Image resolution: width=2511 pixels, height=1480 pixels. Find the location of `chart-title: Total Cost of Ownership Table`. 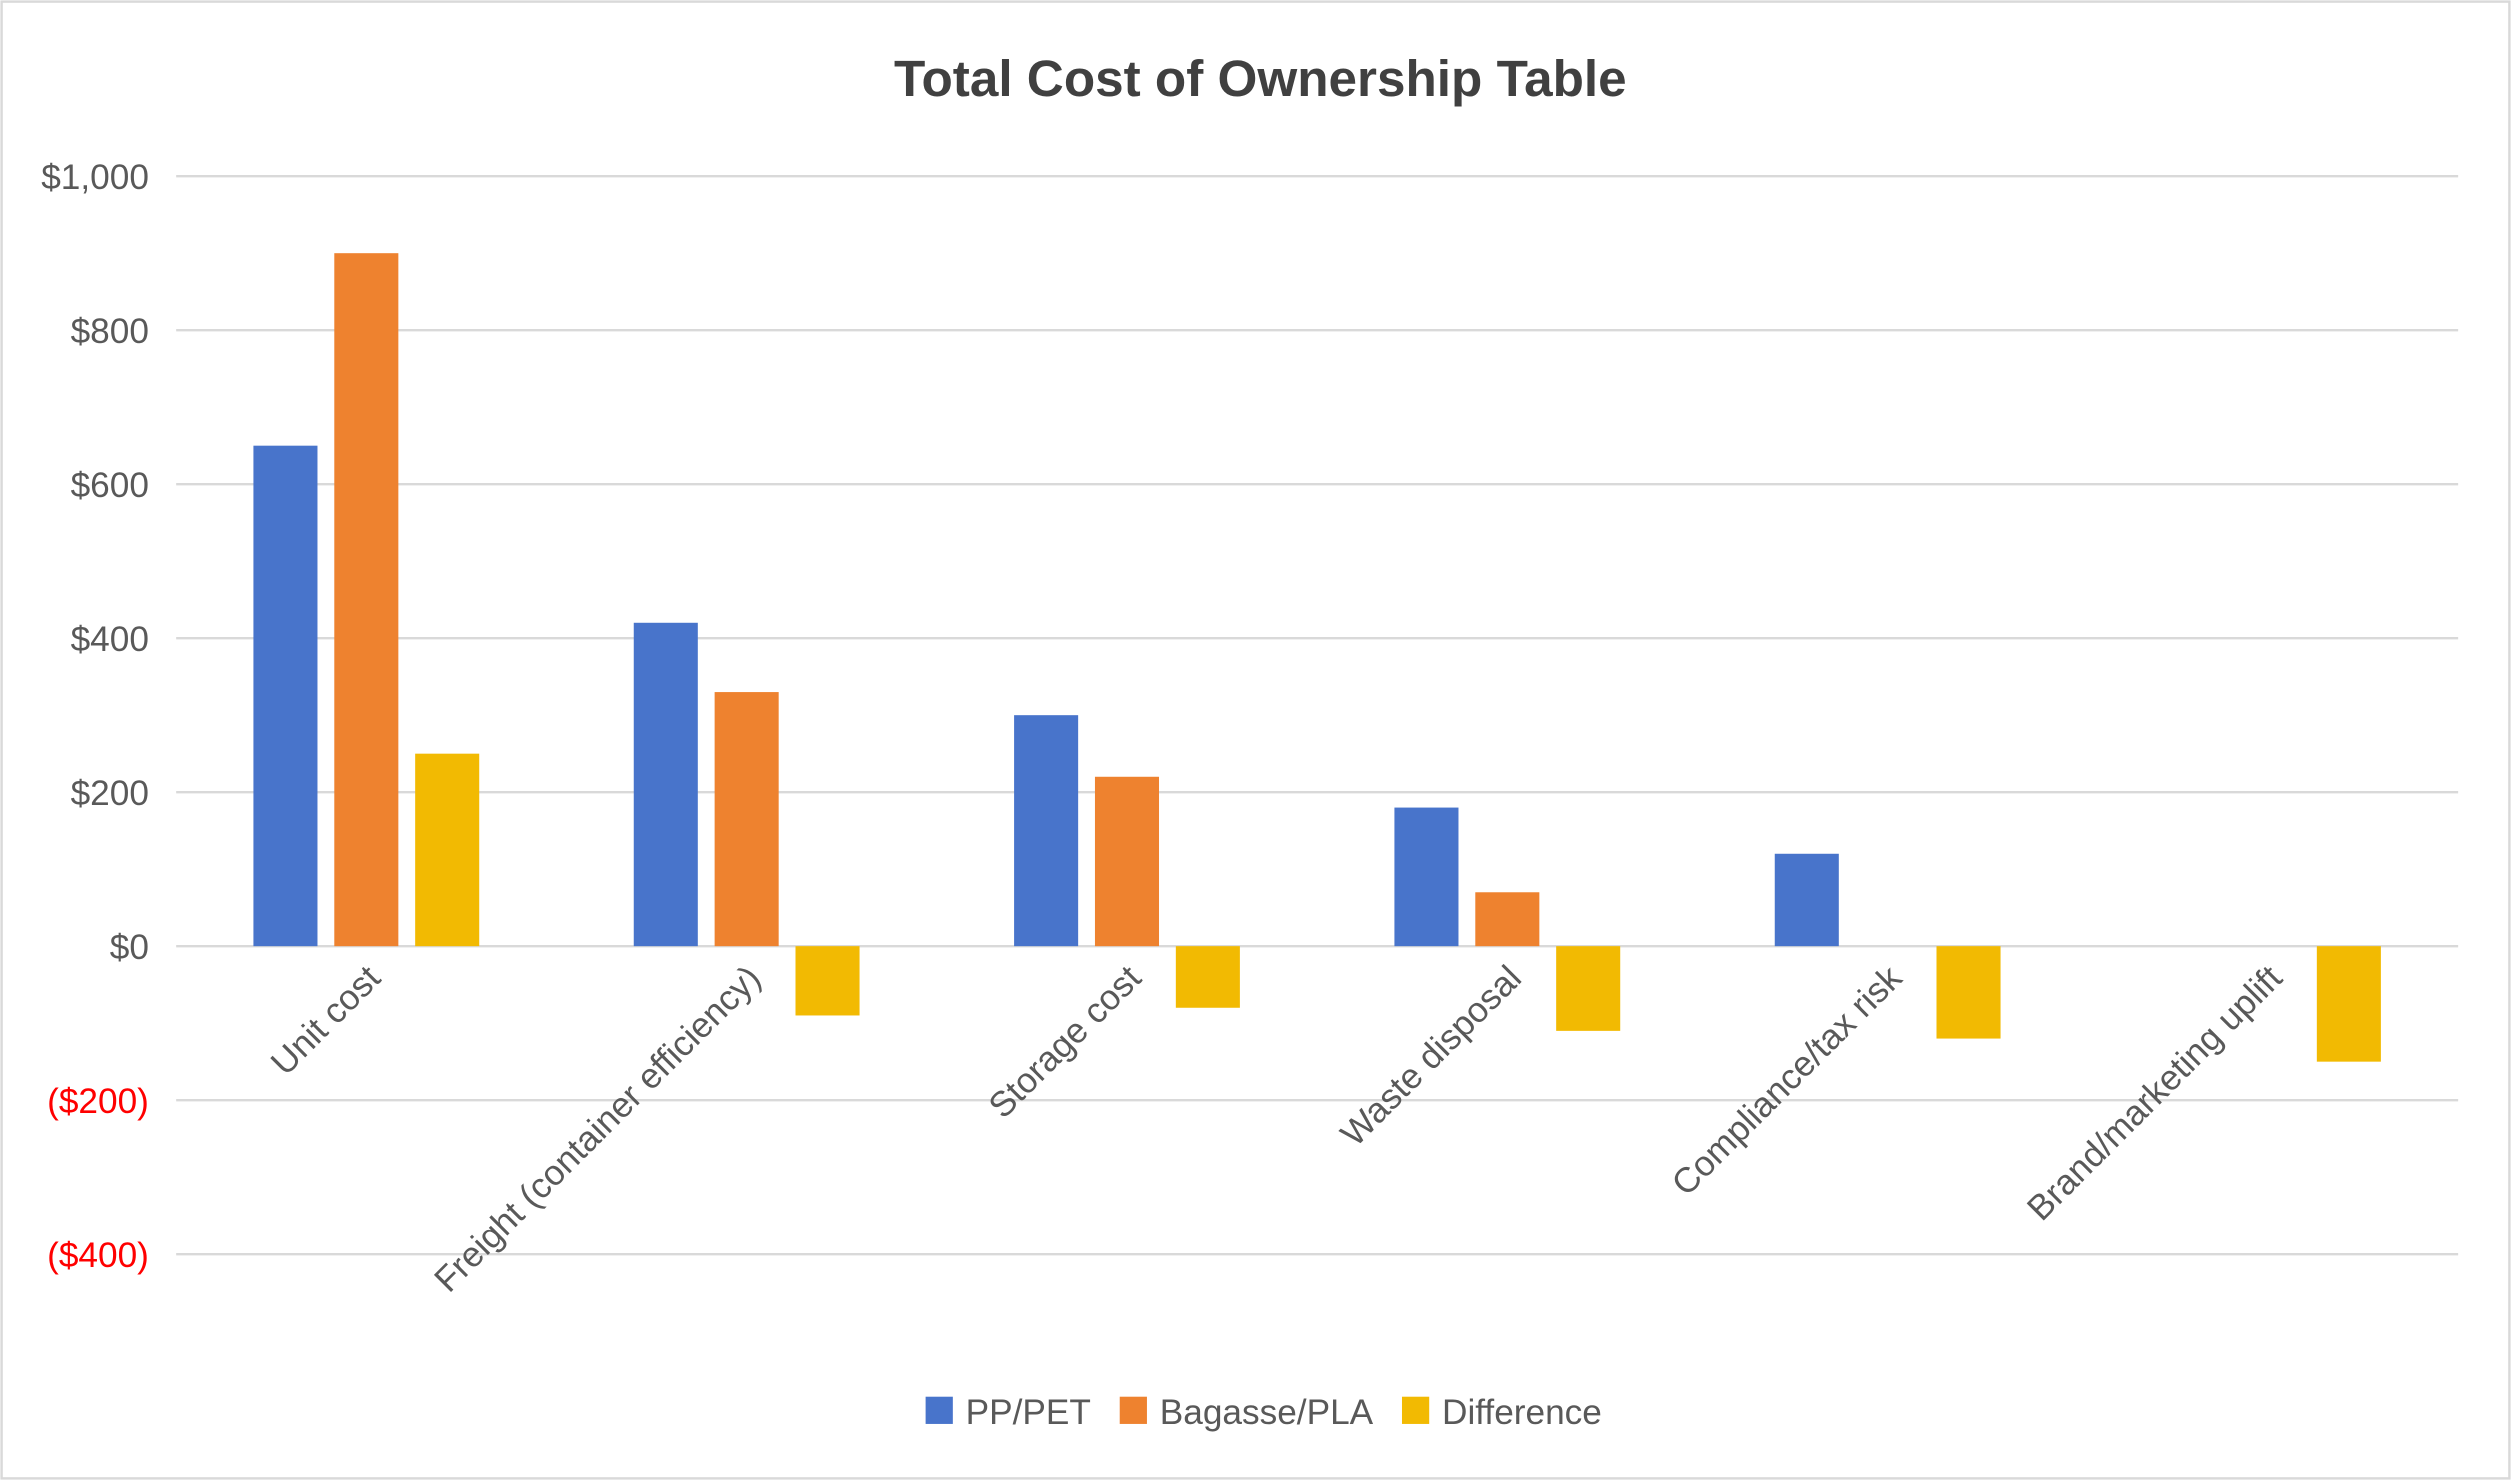

chart-title: Total Cost of Ownership Table is located at coordinates (1260, 78).